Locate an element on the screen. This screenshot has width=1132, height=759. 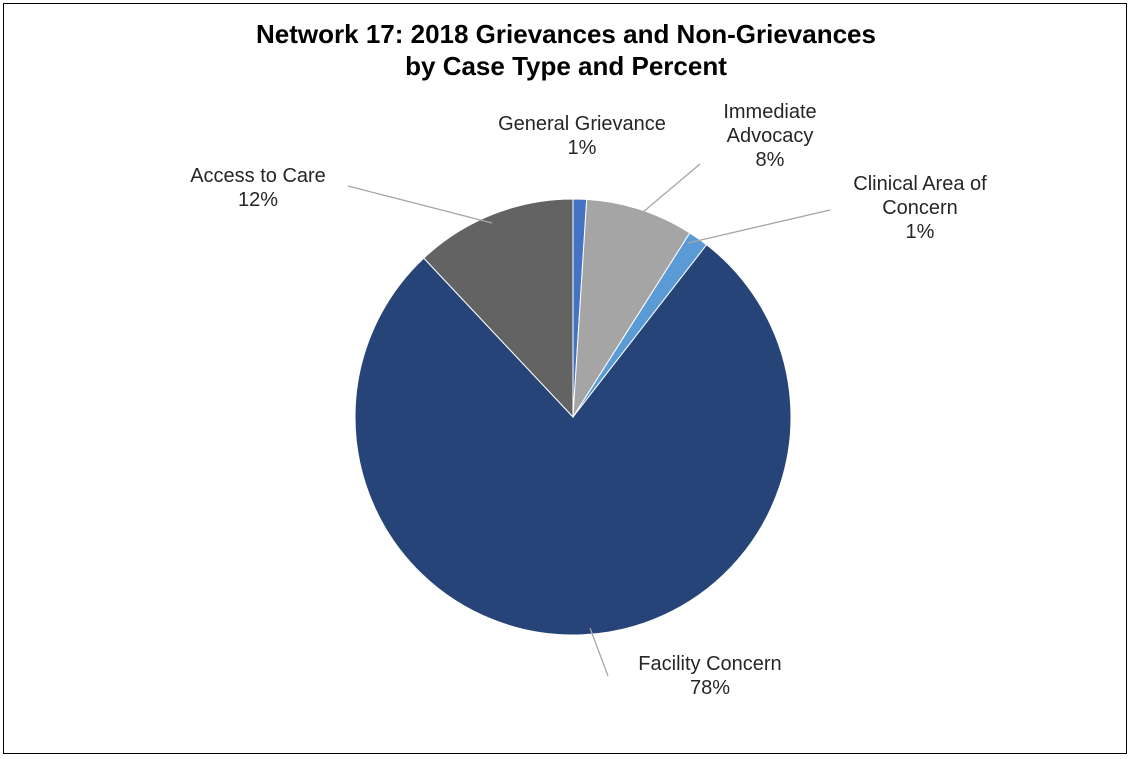
slice-category-label: Advocacy is located at coordinates (770, 136).